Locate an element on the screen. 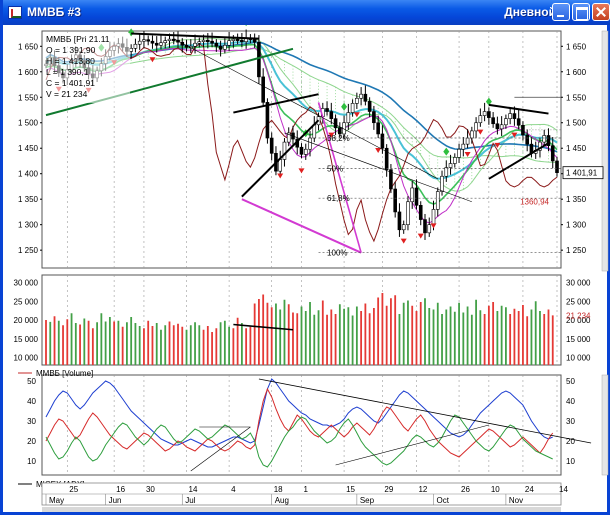  last-price-box is located at coordinates (583, 173).